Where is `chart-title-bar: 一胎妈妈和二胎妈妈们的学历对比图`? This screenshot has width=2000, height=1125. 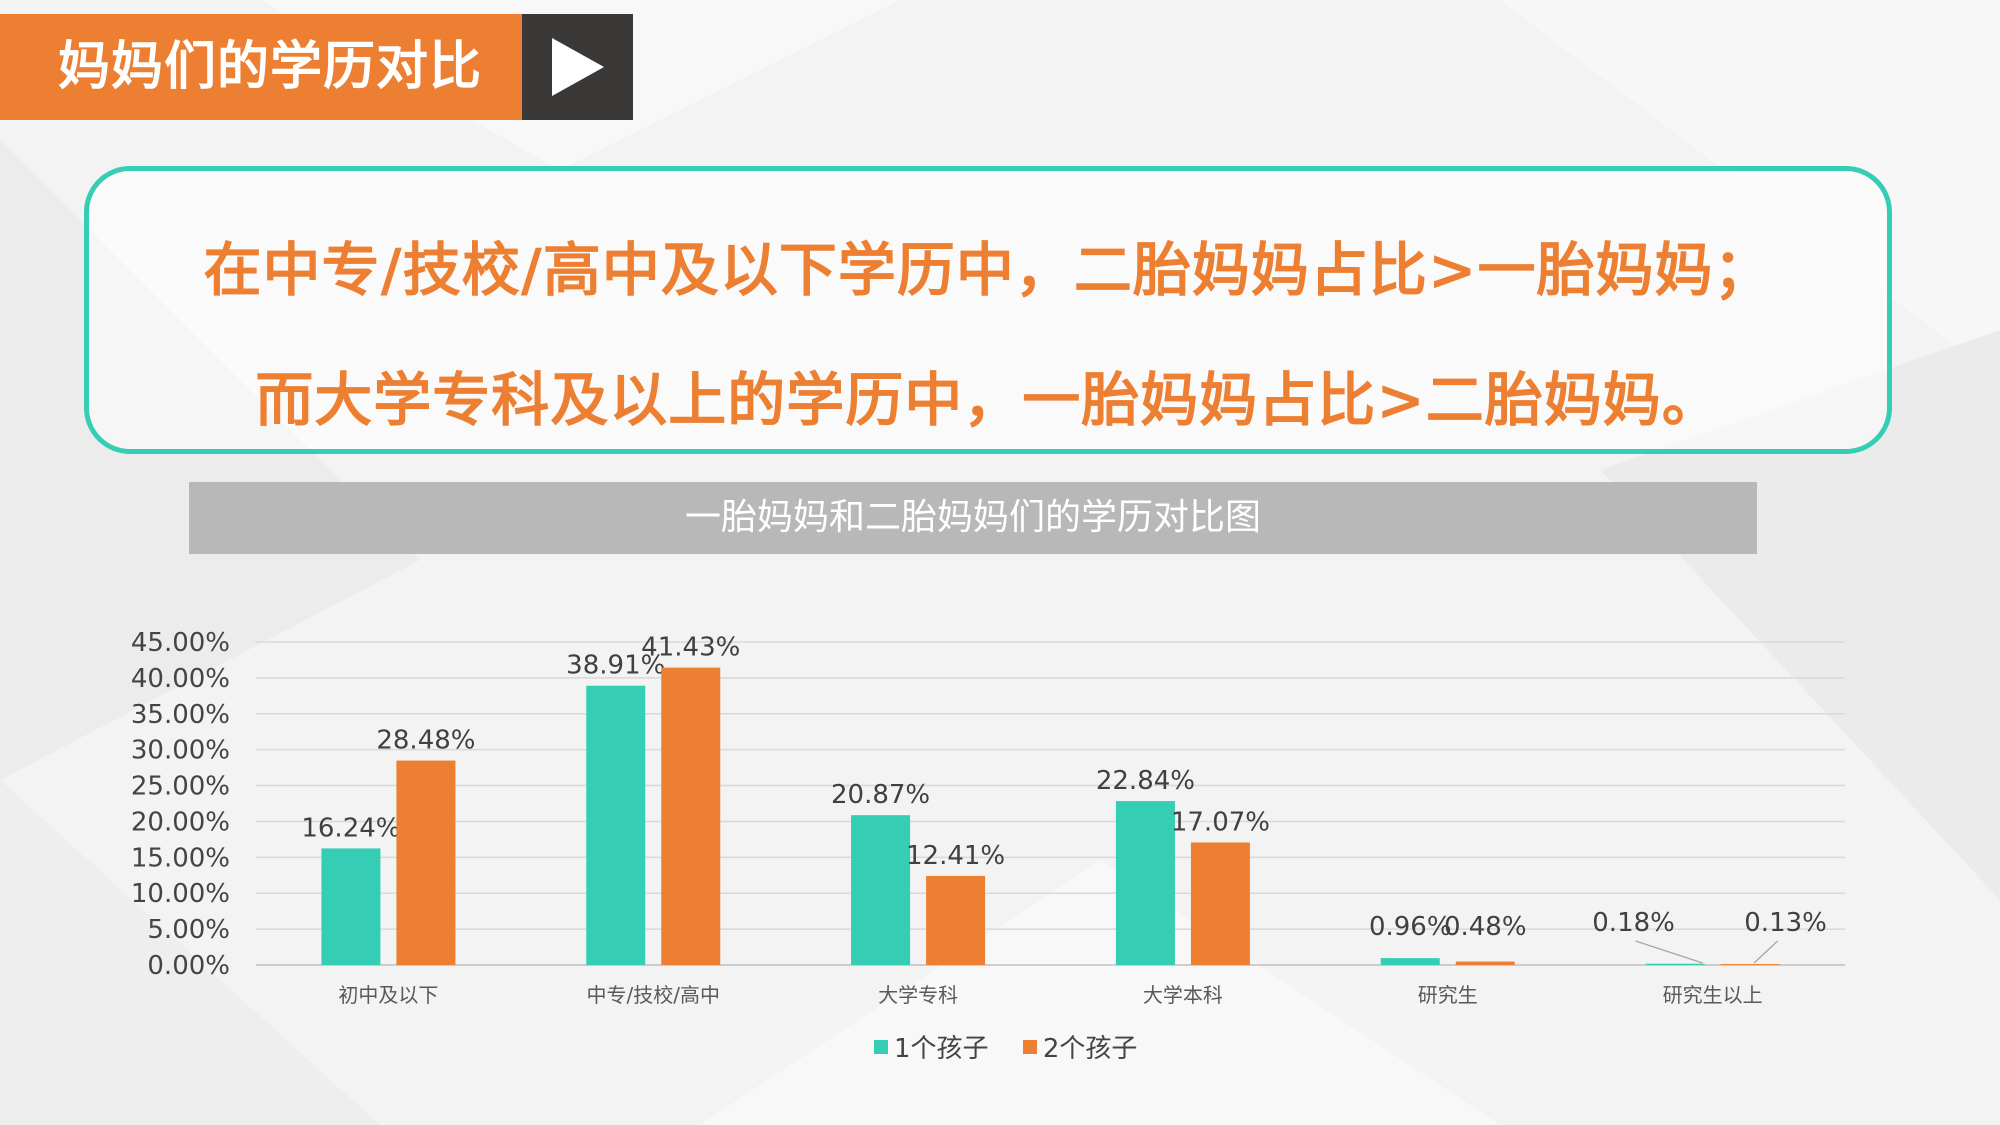
chart-title-bar: 一胎妈妈和二胎妈妈们的学历对比图 is located at coordinates (973, 518).